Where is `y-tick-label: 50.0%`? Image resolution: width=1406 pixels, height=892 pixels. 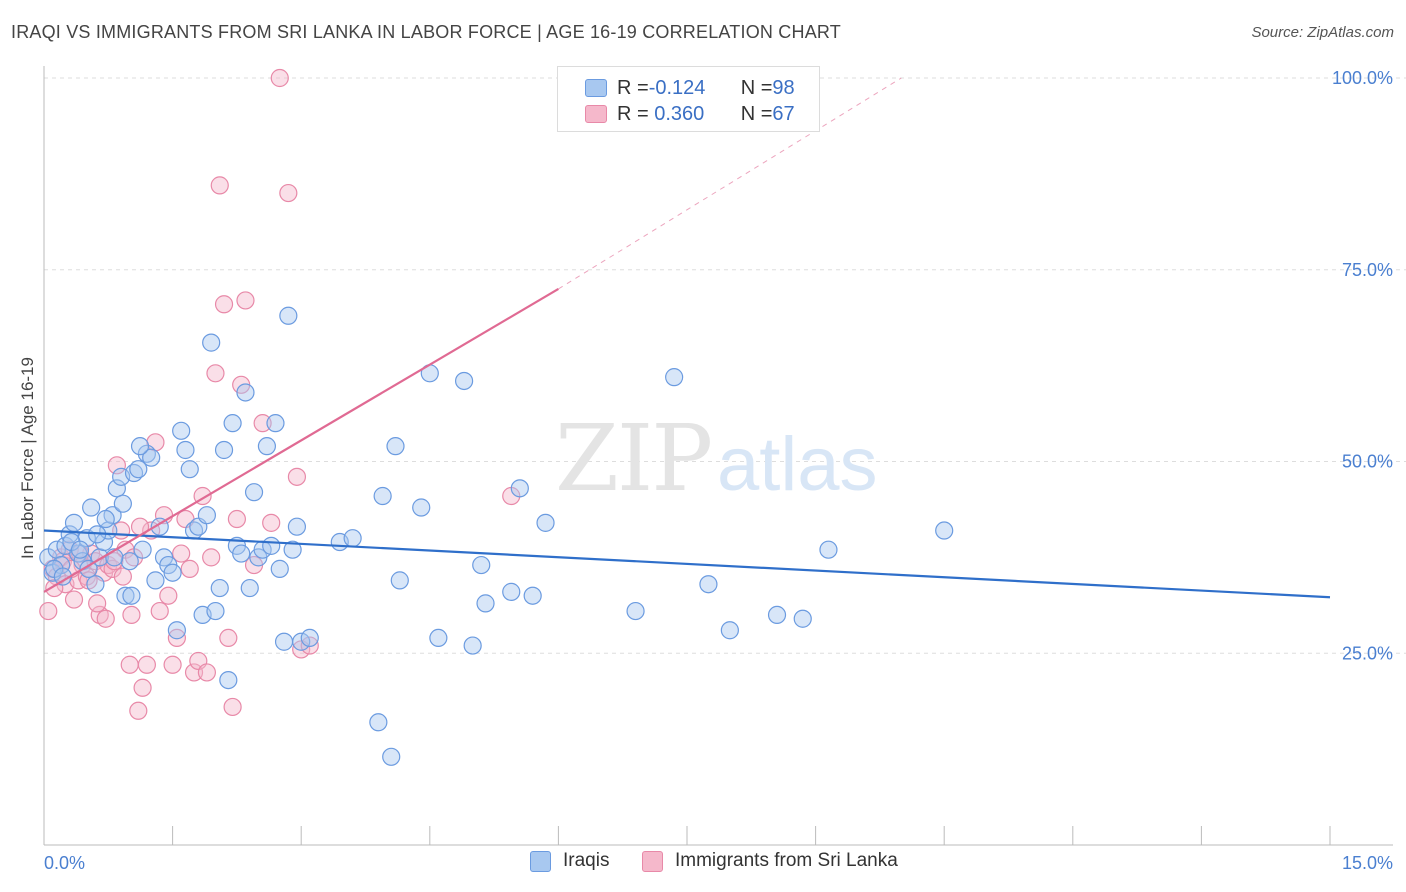 y-tick-label: 50.0% is located at coordinates (1367, 462).